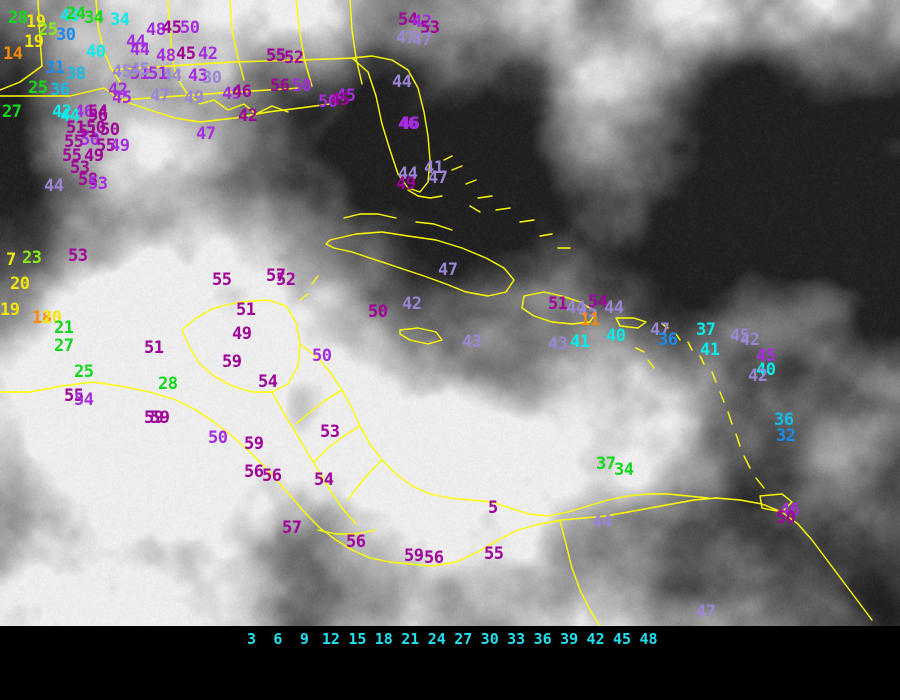  What do you see at coordinates (516, 639) in the screenshot?
I see `colorbar-tick-33: 33` at bounding box center [516, 639].